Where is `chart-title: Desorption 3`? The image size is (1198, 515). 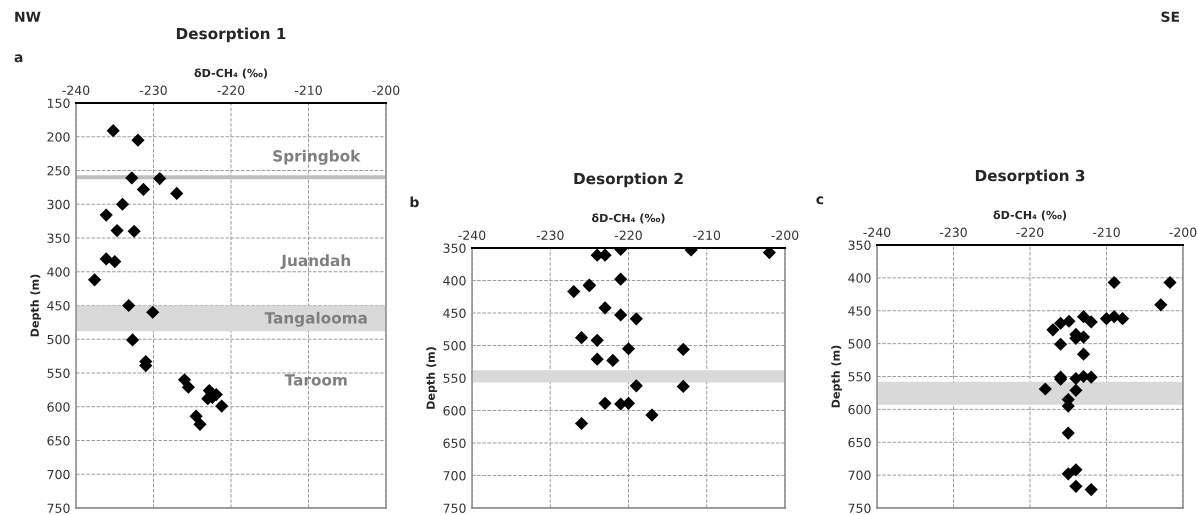 chart-title: Desorption 3 is located at coordinates (1030, 177).